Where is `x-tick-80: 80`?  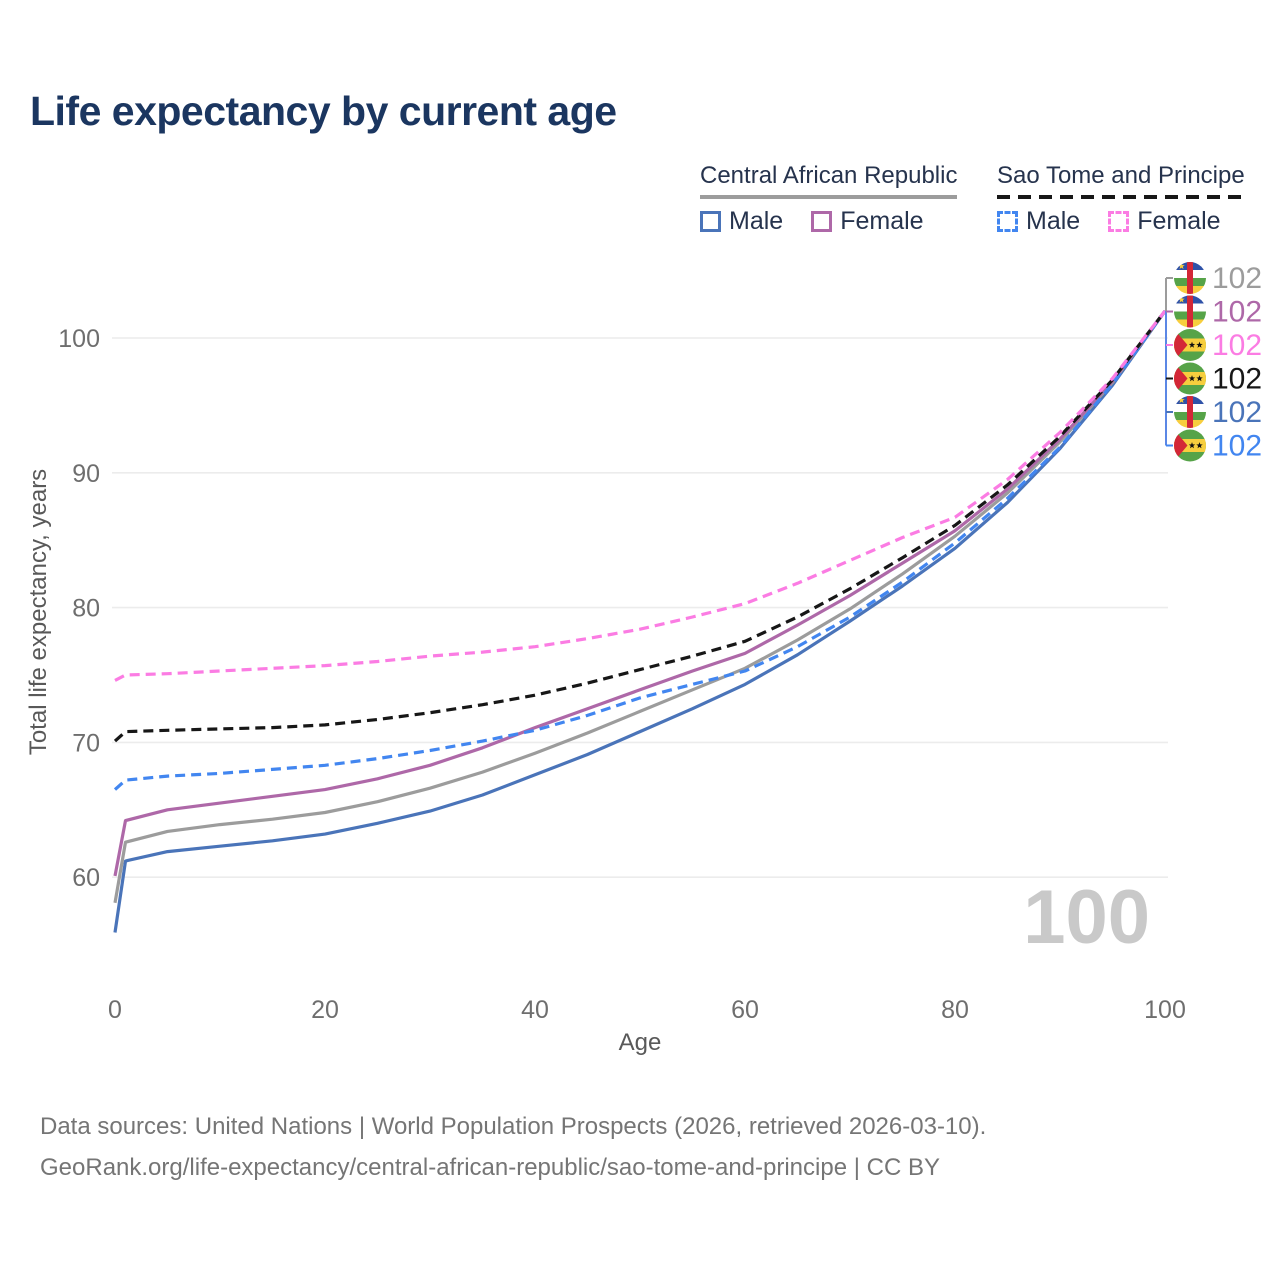
x-tick-80: 80 is located at coordinates (955, 1010).